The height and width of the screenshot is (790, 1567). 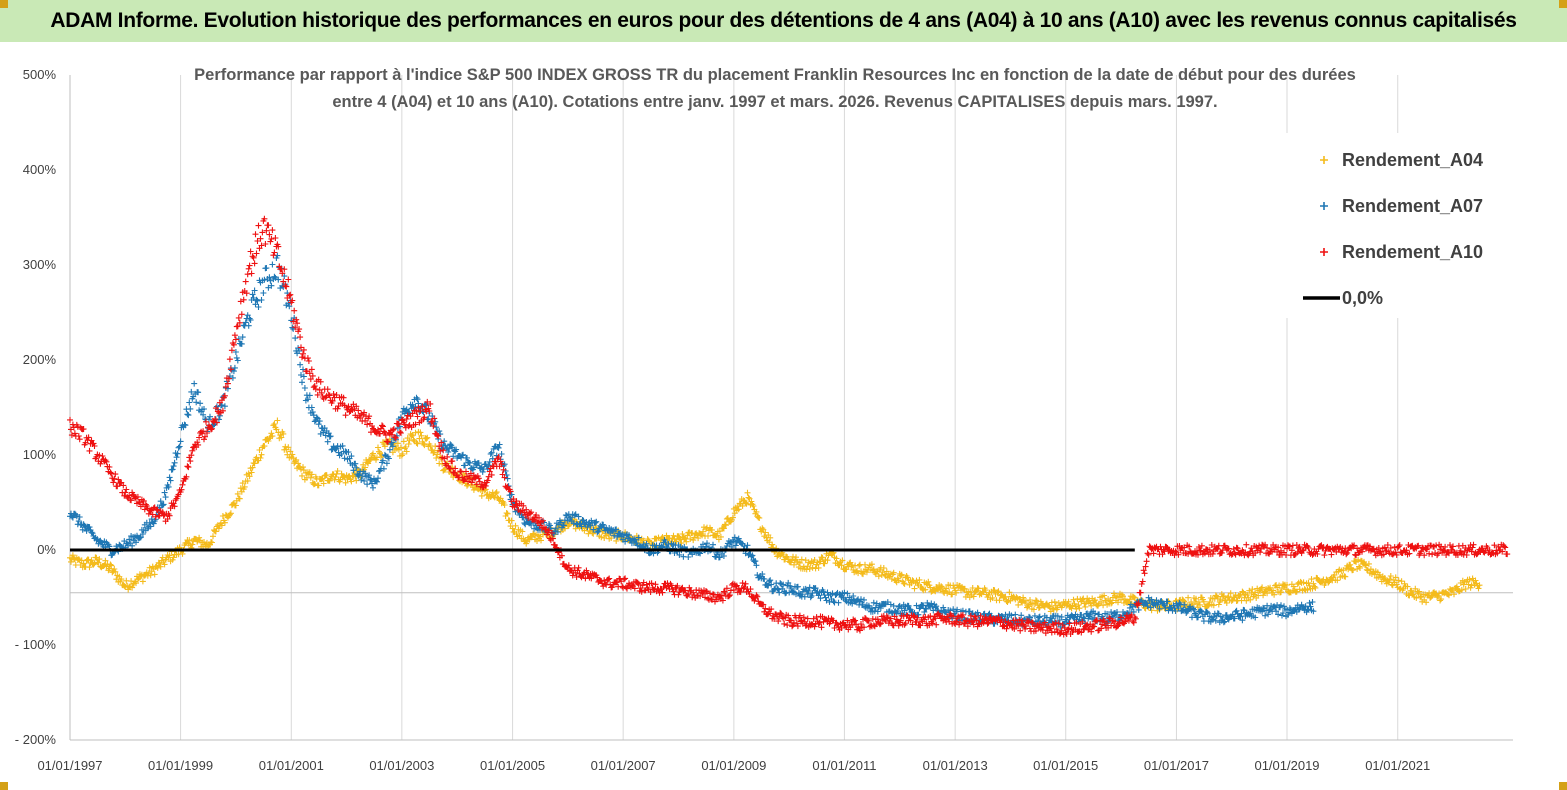 What do you see at coordinates (1563, 4) in the screenshot?
I see `corner-handle-top-right` at bounding box center [1563, 4].